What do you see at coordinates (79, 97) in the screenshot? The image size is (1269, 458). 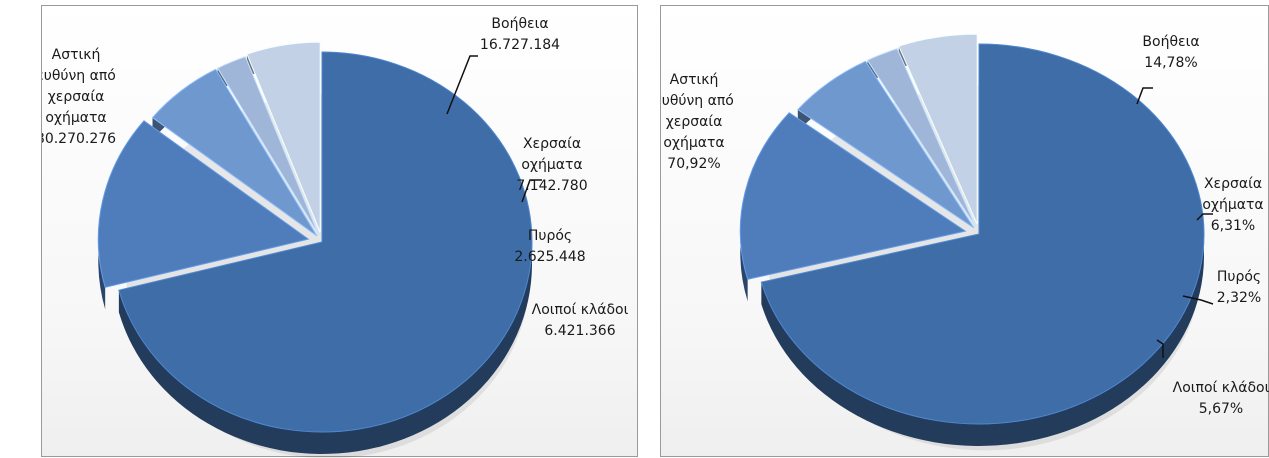 I see `slice-label-1: Αστική ευθύνη από χερσαία οχήματα 80.270.276` at bounding box center [79, 97].